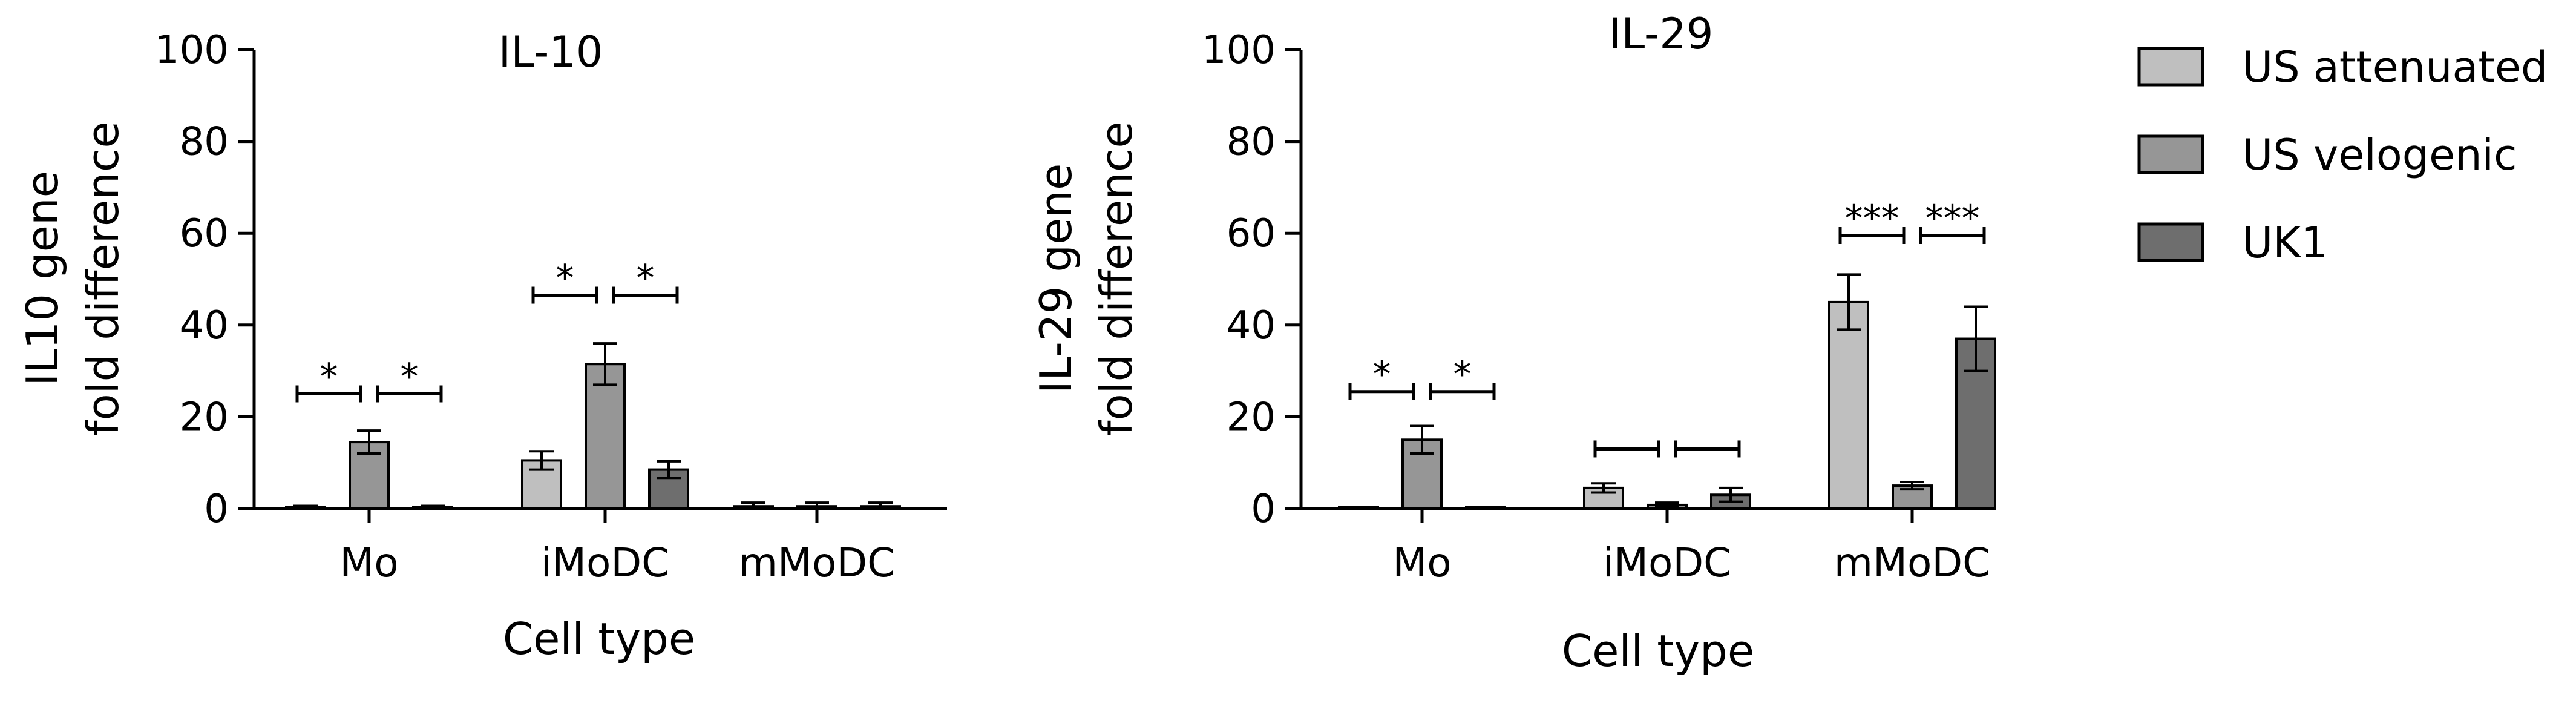 Image resolution: width=2576 pixels, height=703 pixels. I want to click on legend-item: US velogenic, so click(2327, 155).